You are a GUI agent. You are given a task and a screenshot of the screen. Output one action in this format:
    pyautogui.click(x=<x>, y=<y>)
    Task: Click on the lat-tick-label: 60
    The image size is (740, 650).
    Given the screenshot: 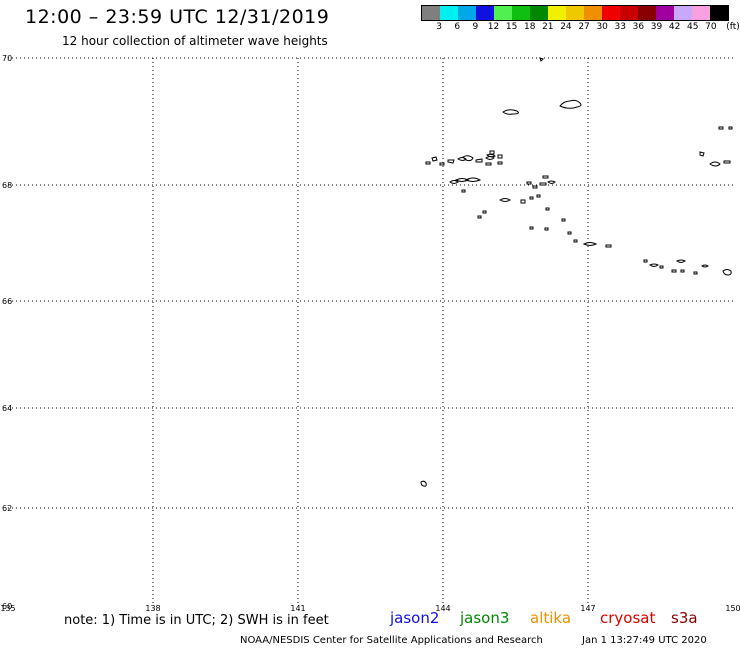 What is the action you would take?
    pyautogui.click(x=7, y=606)
    